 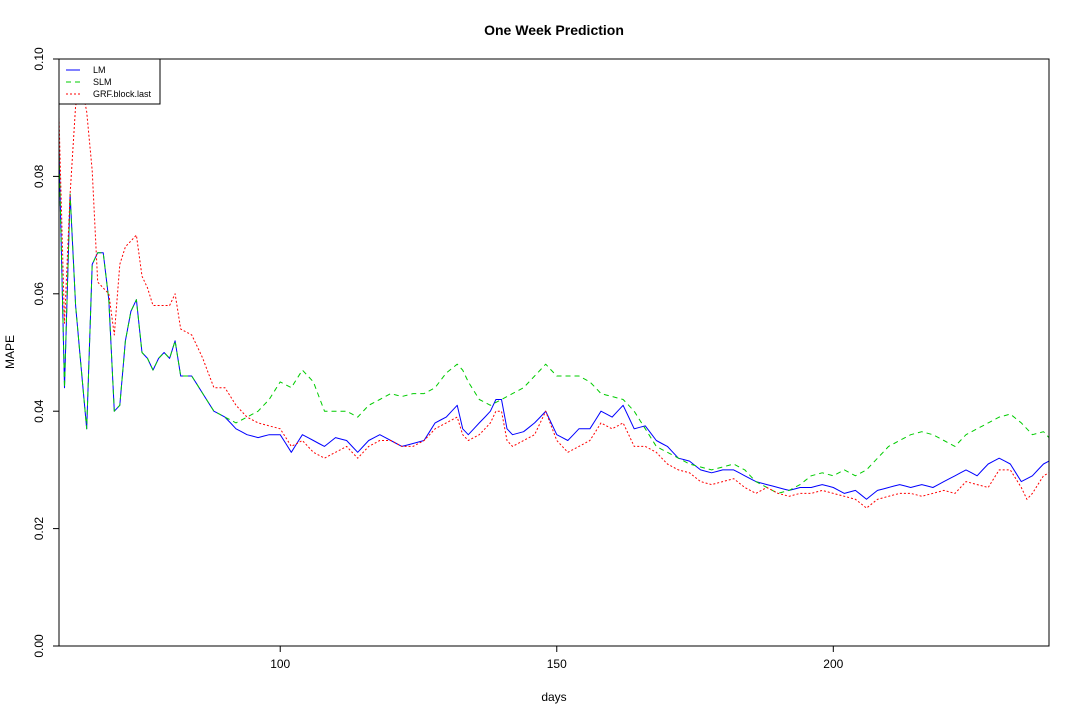 What do you see at coordinates (557, 664) in the screenshot?
I see `x-tick-label-150: 150` at bounding box center [557, 664].